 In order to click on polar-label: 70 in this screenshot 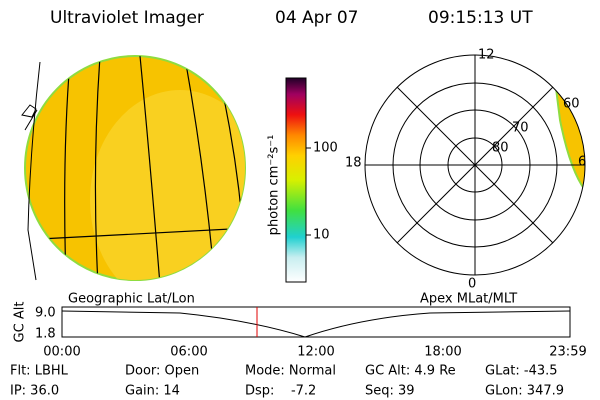, I will do `click(520, 128)`.